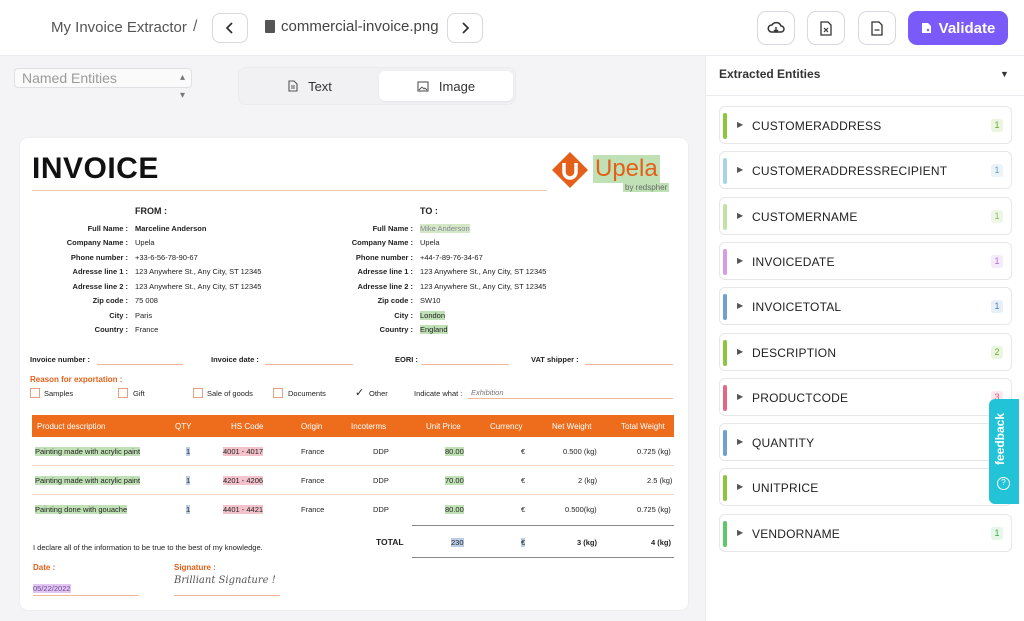 This screenshot has height=621, width=1024. What do you see at coordinates (454, 451) in the screenshot?
I see `row-1-unit-price: 80.00` at bounding box center [454, 451].